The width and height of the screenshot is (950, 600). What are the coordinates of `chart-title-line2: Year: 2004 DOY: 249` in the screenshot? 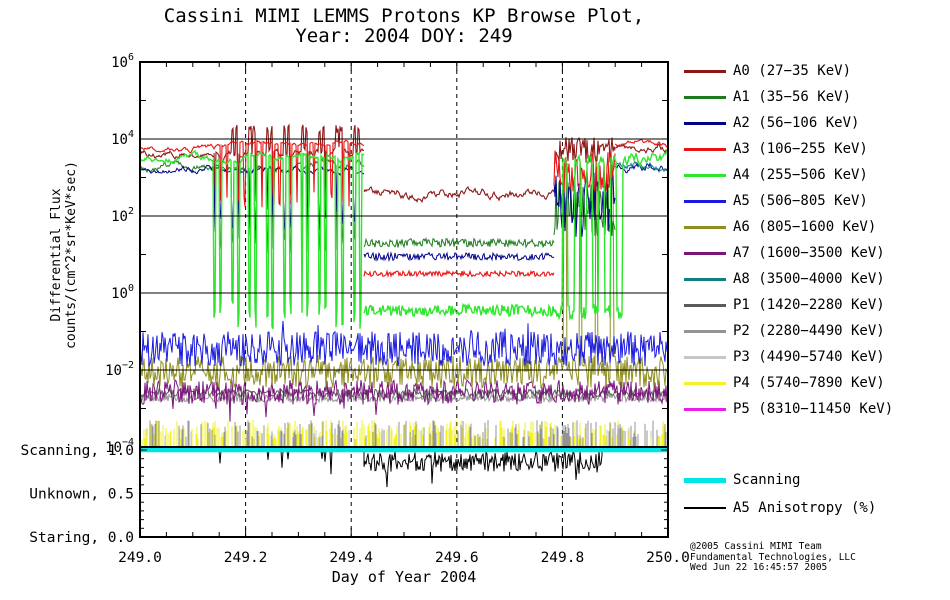 It's located at (404, 36).